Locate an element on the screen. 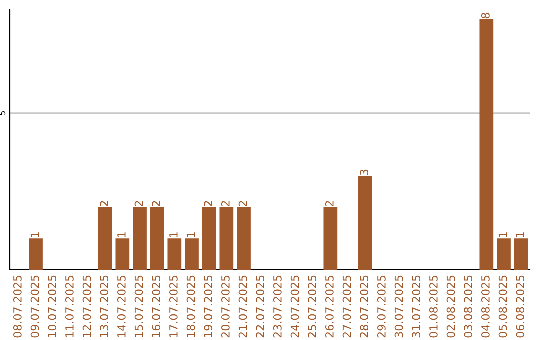 The height and width of the screenshot is (340, 540). x-tick-label: 20.07.2025 is located at coordinates (225, 307).